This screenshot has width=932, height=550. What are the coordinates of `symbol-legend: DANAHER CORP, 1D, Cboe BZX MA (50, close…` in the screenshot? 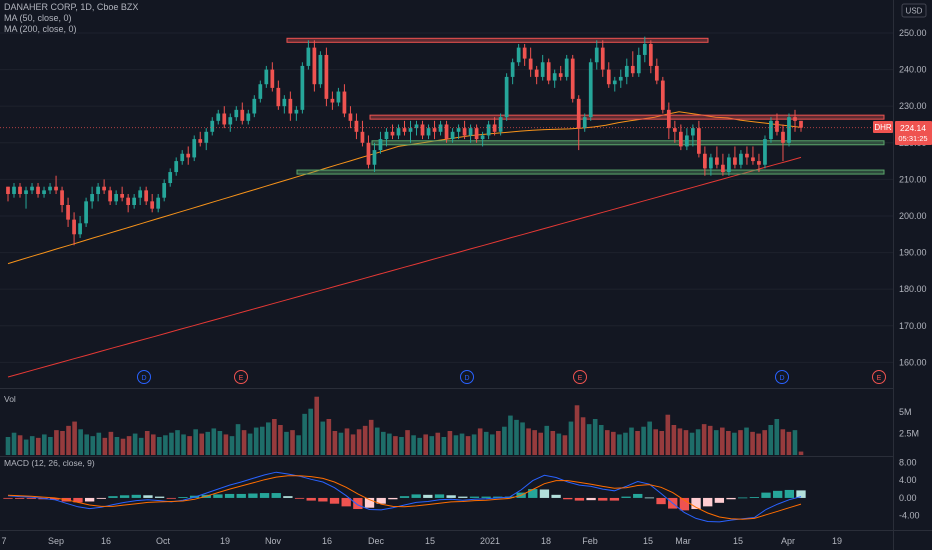 It's located at (71, 18).